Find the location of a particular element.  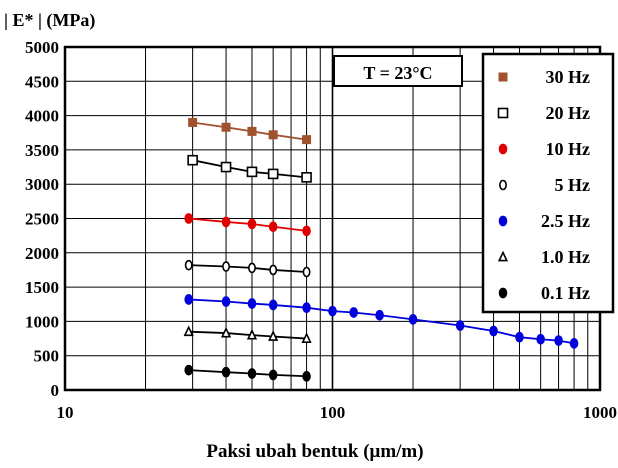

y-axis-title: | E* | (MPa) is located at coordinates (49, 20).